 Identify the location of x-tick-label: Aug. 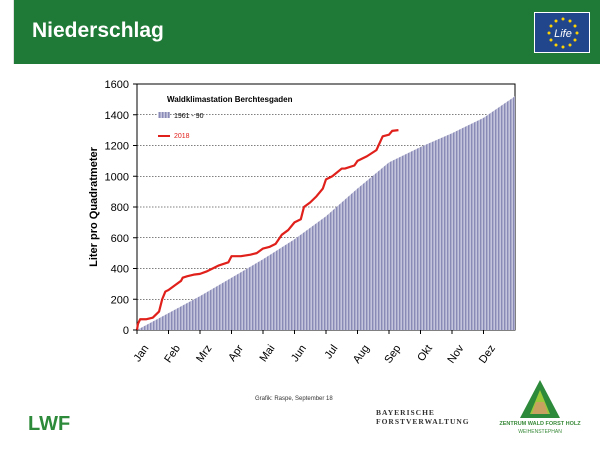
(361, 354).